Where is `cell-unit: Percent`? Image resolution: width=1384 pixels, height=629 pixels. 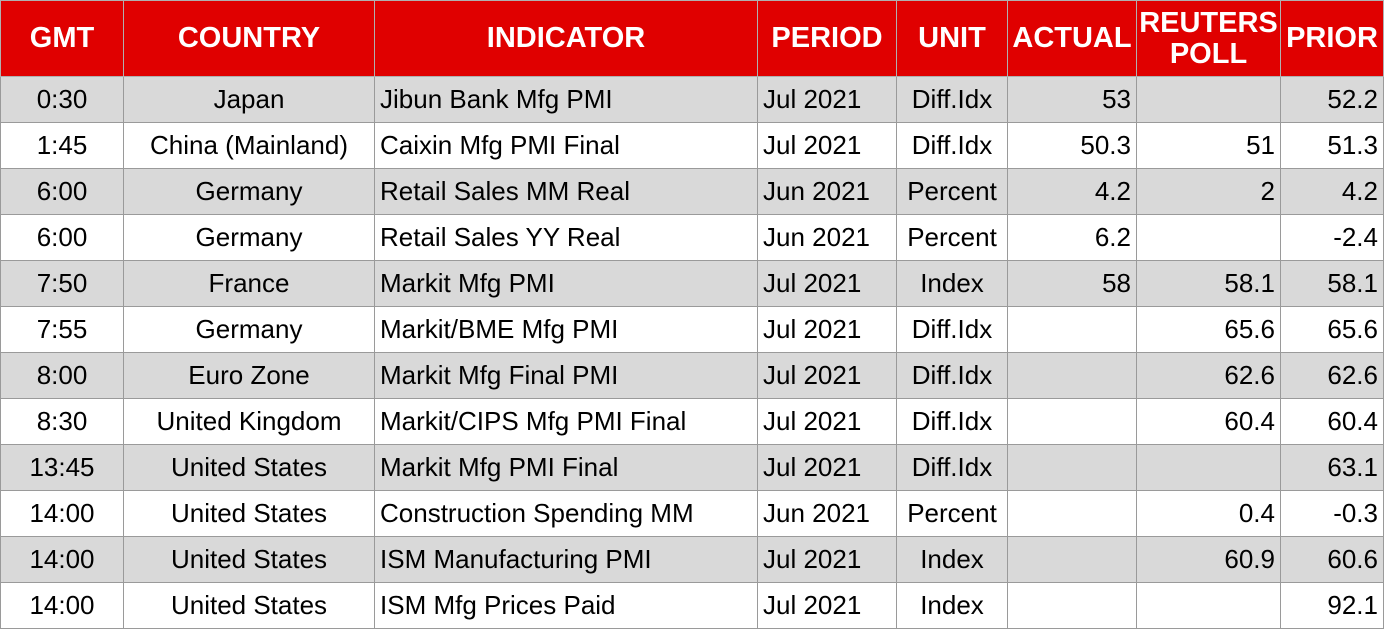
cell-unit: Percent is located at coordinates (952, 191).